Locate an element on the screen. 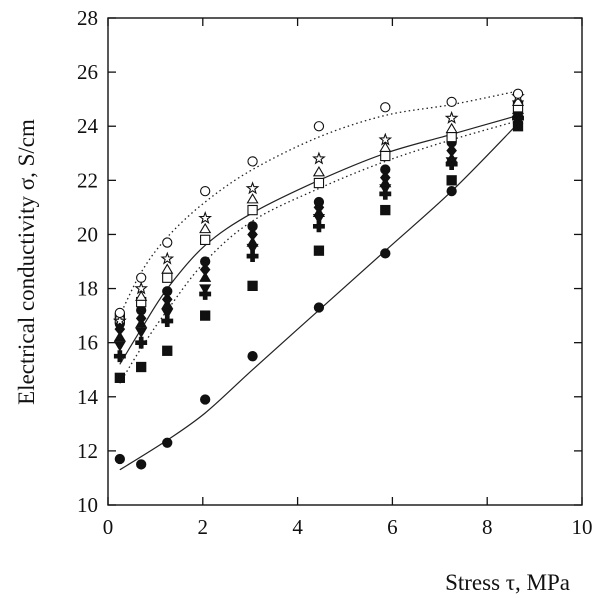  y-tick-label: 24 is located at coordinates (88, 126).